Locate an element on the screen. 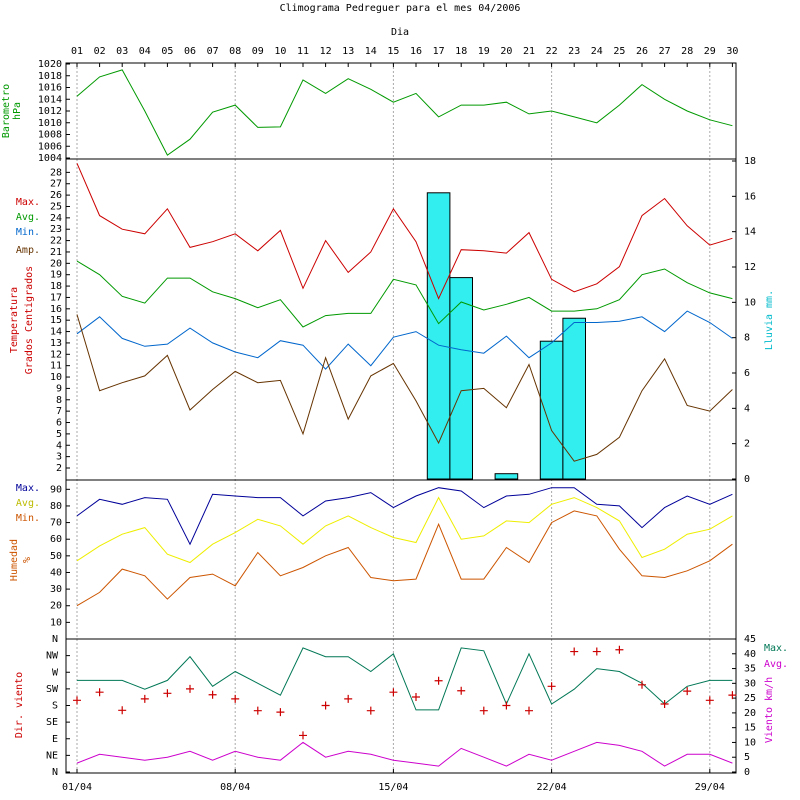  wind-dir-tick-label: W is located at coordinates (55, 672).